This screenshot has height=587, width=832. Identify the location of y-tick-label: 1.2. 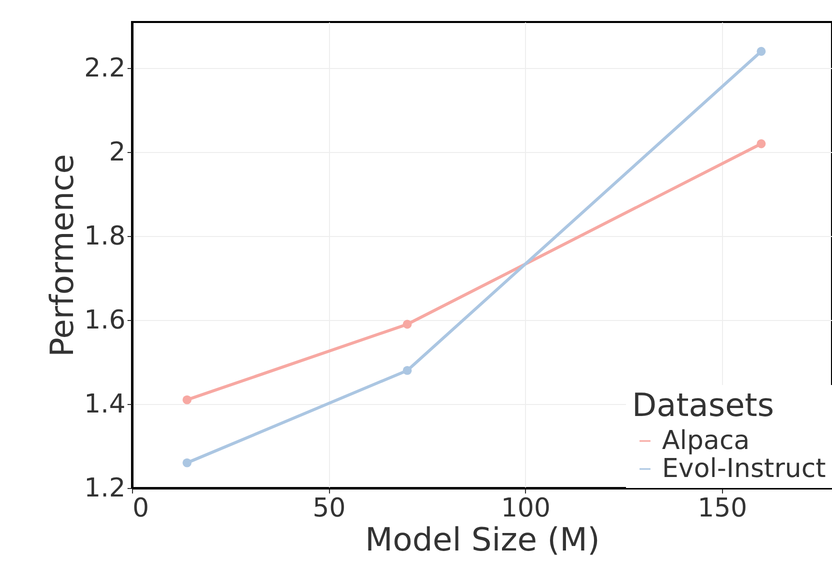
(105, 489).